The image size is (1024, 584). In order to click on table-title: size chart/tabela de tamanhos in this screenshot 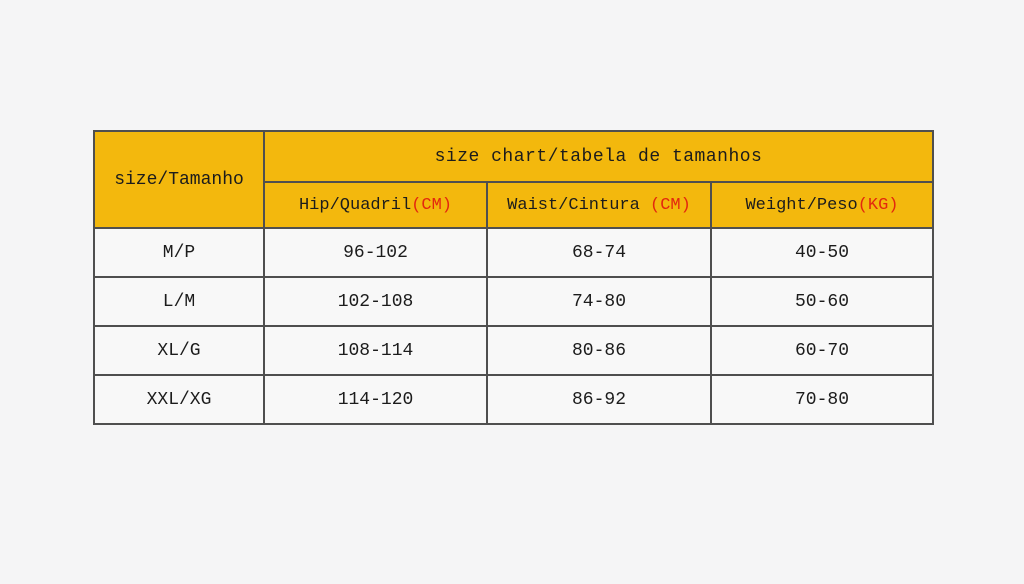, I will do `click(598, 156)`.